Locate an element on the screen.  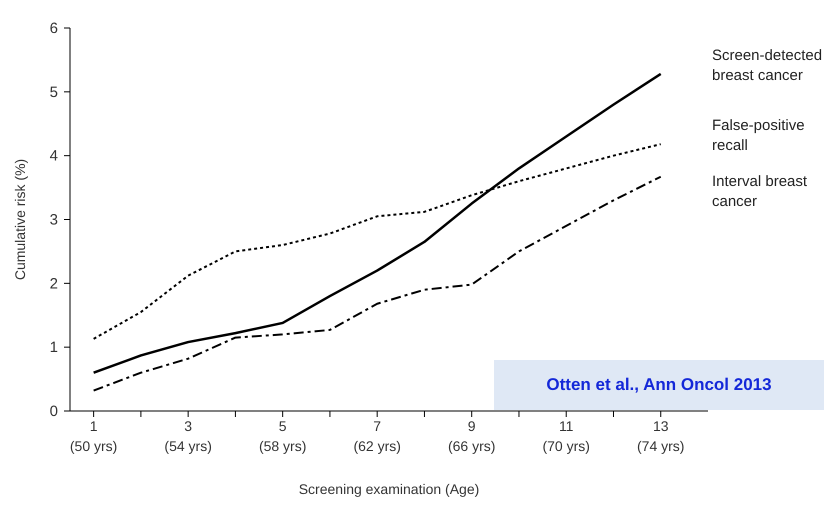
y-tick-label: 0 is located at coordinates (54, 411).